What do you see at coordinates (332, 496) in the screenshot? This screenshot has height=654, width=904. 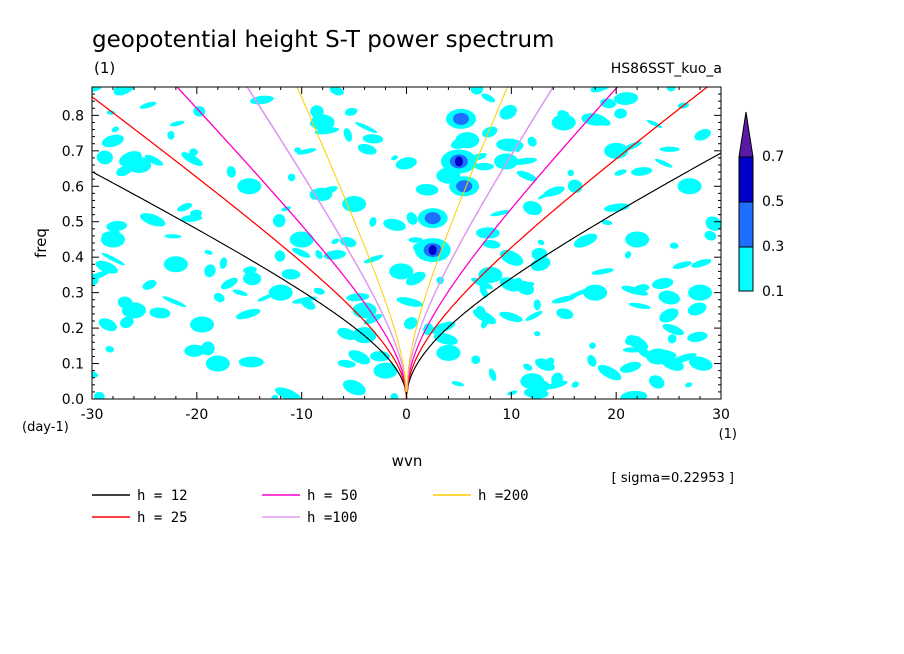 I see `legend-label: h = 50` at bounding box center [332, 496].